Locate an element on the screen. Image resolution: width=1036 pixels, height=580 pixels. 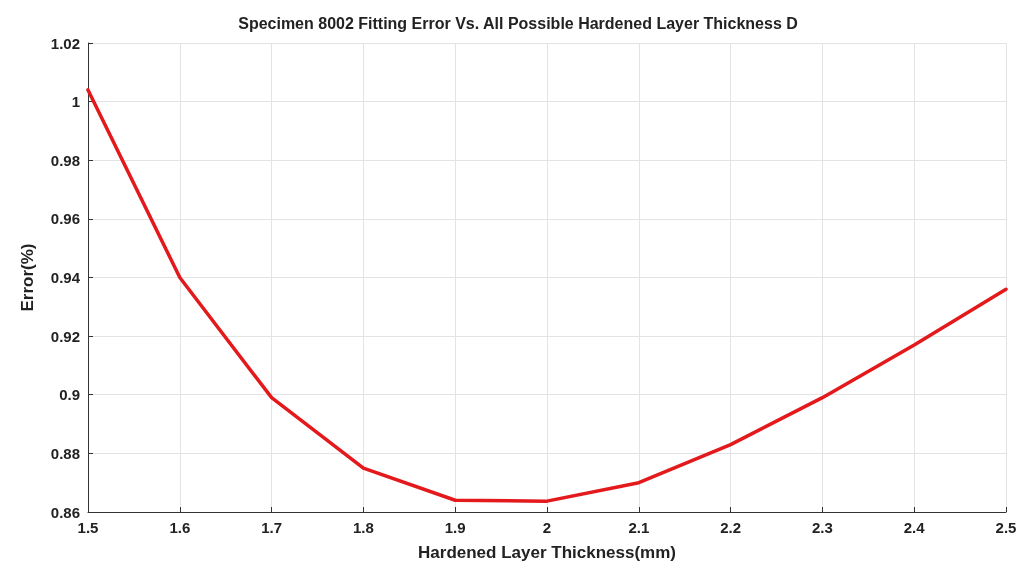
x-tick-label: 1.6 is located at coordinates (180, 527).